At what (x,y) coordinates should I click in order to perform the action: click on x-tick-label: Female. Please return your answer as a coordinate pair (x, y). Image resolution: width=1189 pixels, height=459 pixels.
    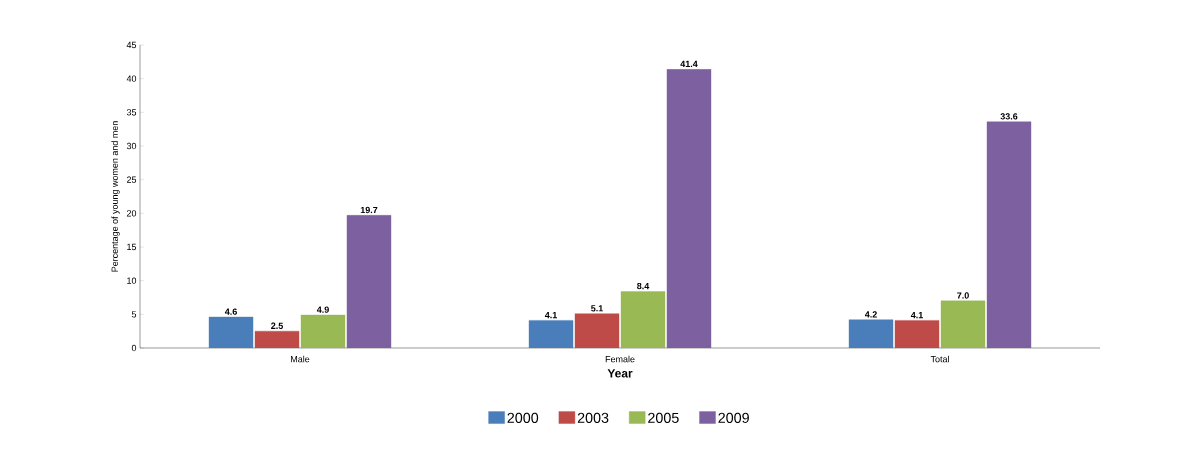
    Looking at the image, I should click on (620, 359).